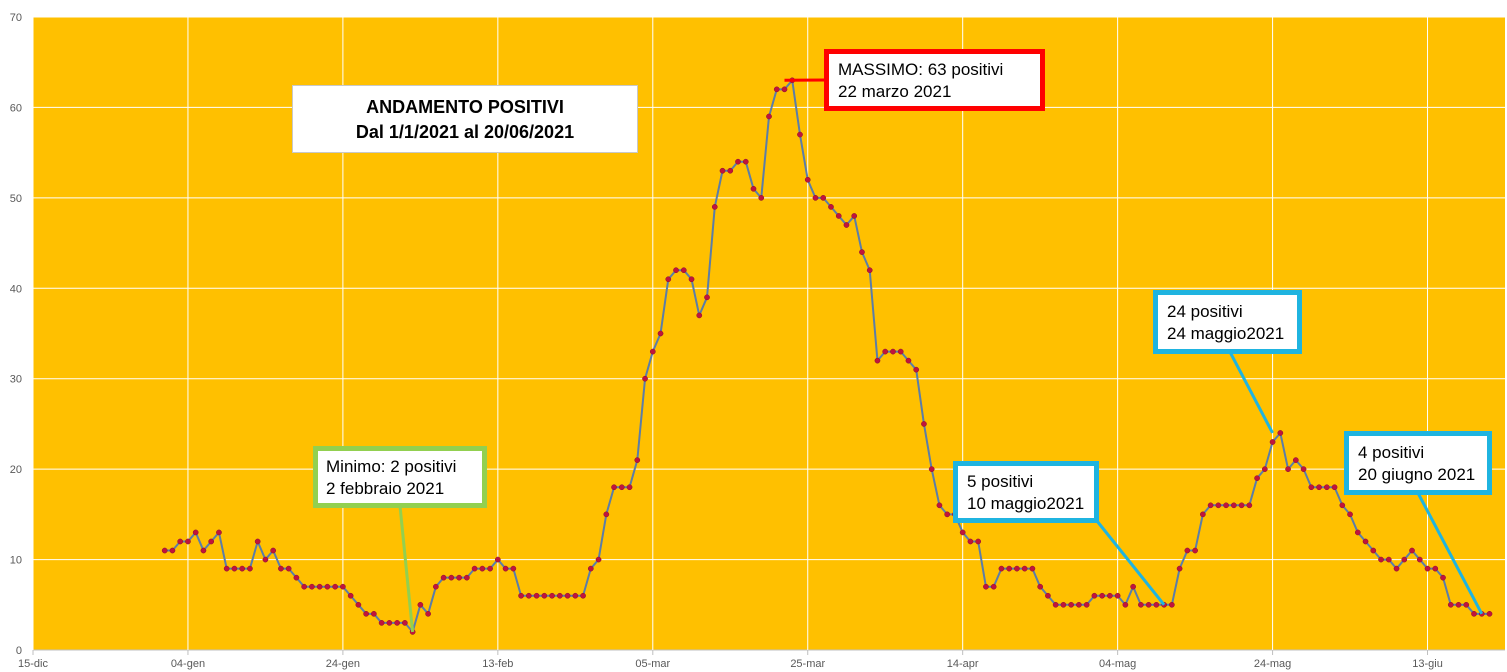  I want to click on y-tick-label: 30, so click(16, 380).